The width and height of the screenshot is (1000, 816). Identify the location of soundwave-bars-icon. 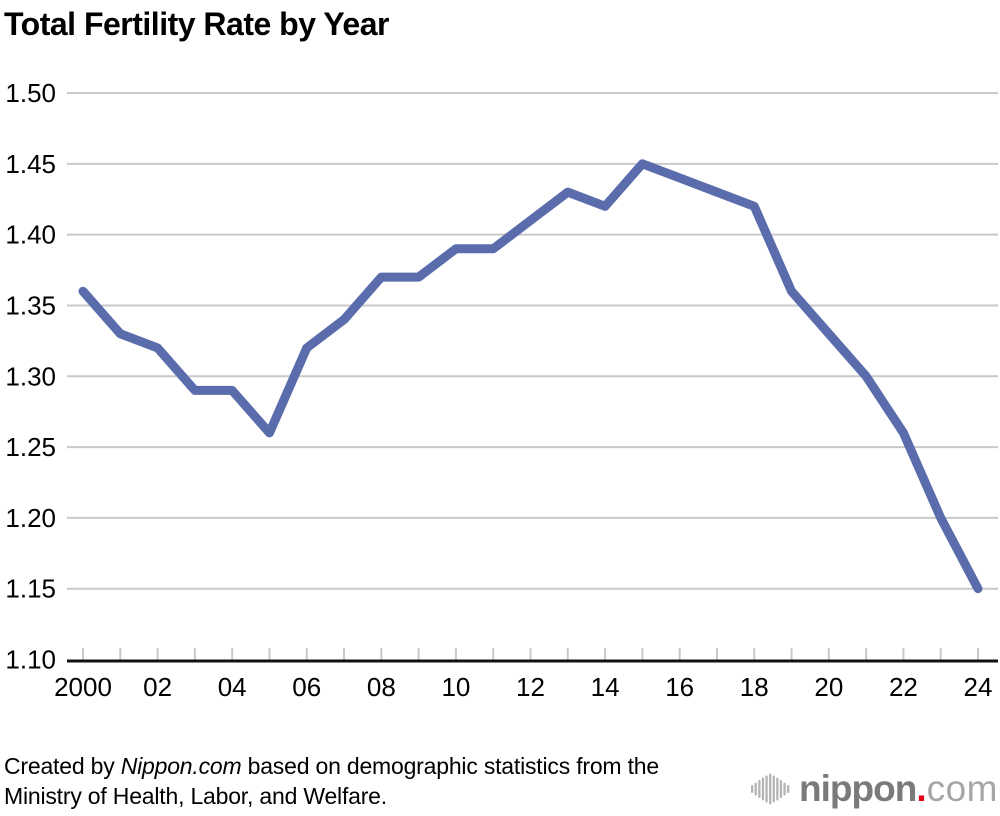
(770, 789).